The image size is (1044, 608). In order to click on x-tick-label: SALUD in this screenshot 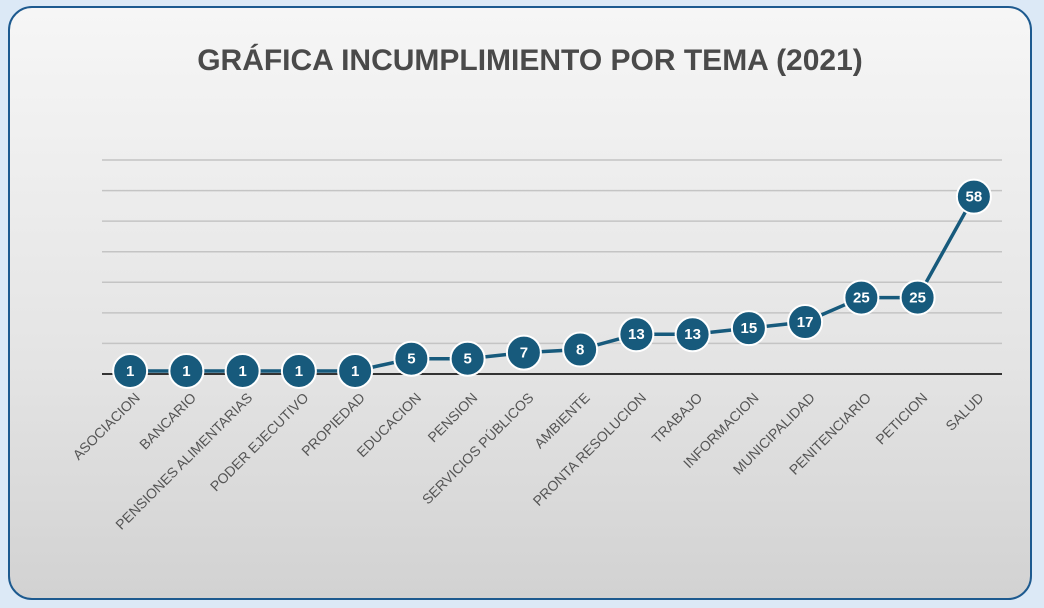, I will do `click(964, 411)`.